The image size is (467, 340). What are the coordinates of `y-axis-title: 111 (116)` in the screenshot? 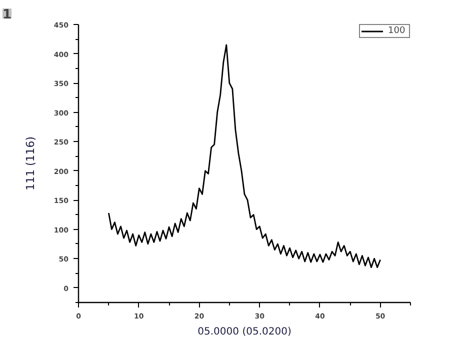 It's located at (30, 163).